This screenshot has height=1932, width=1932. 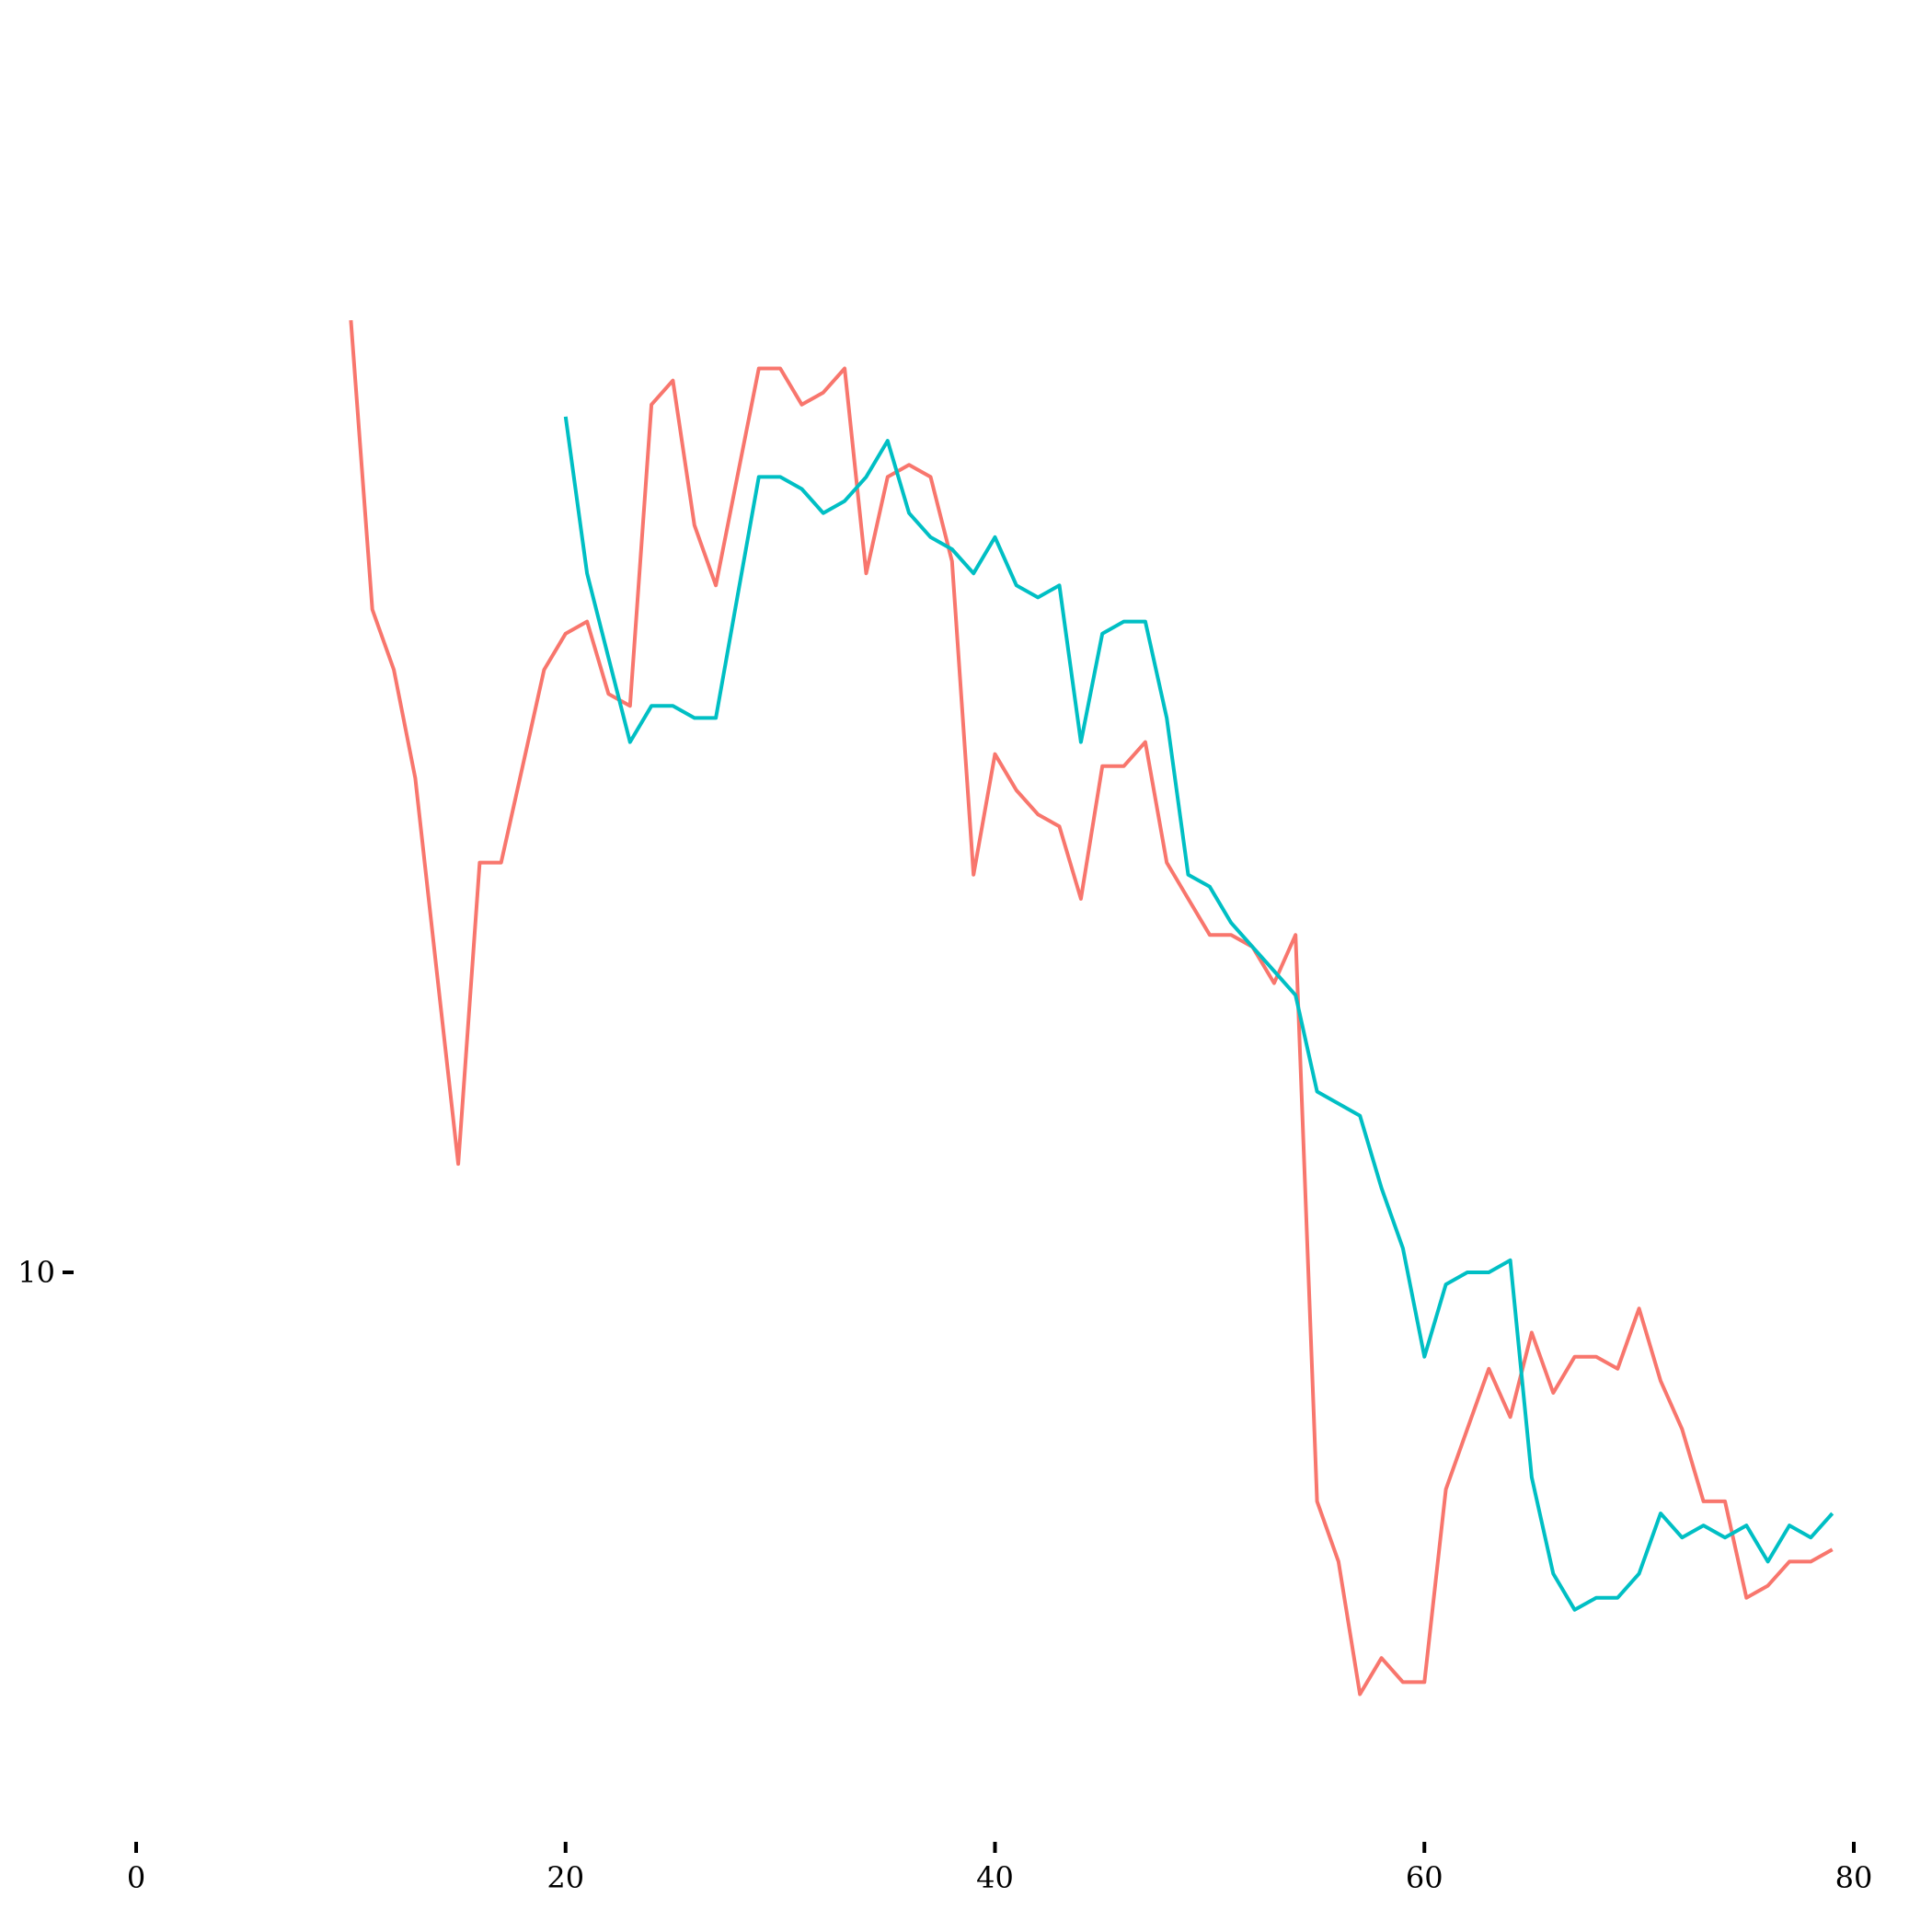 I want to click on y-axis: 10, so click(x=45, y=1272).